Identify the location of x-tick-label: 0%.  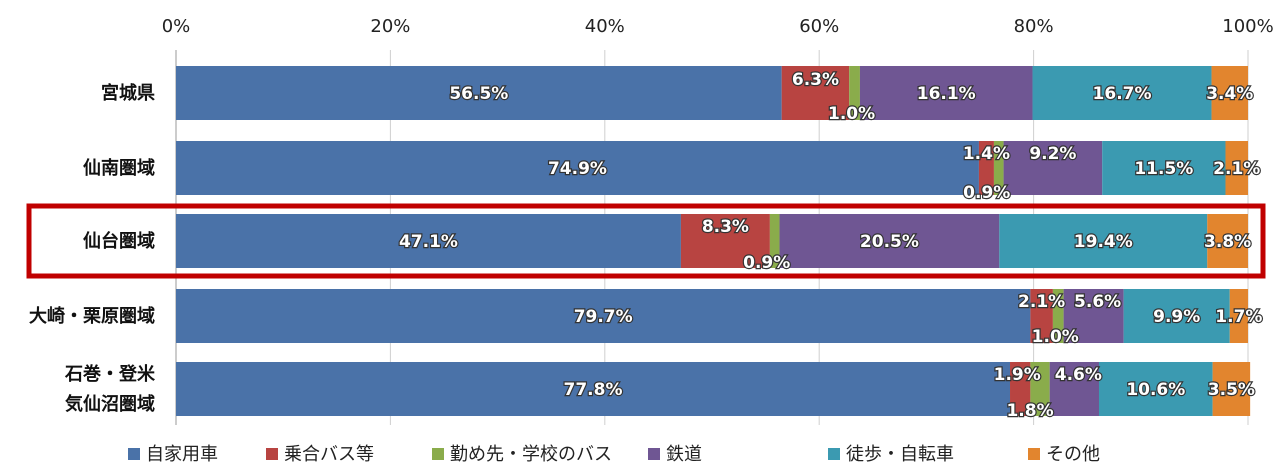
(176, 26).